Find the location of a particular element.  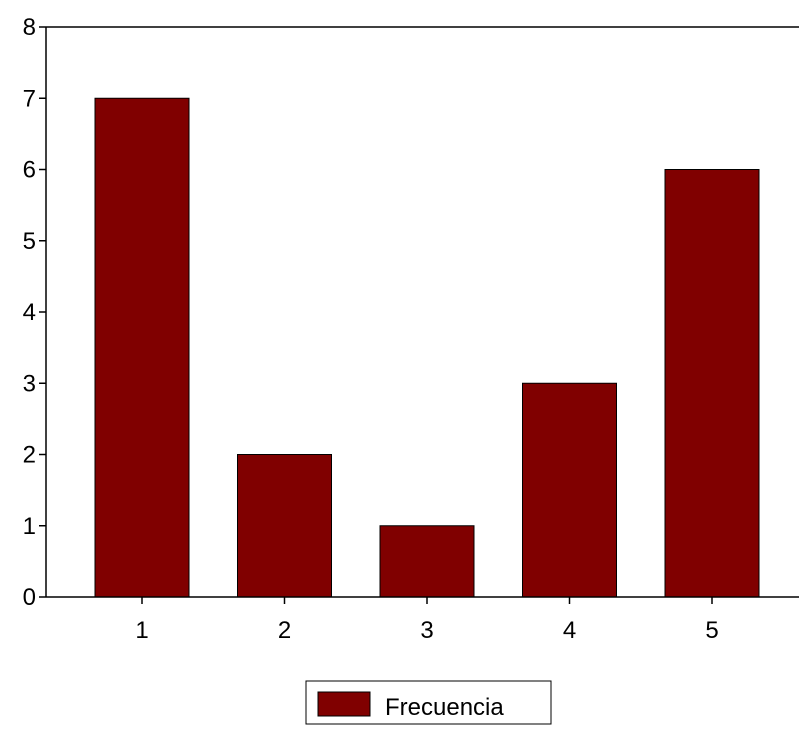

y-tick-label-0: 0 is located at coordinates (29, 597).